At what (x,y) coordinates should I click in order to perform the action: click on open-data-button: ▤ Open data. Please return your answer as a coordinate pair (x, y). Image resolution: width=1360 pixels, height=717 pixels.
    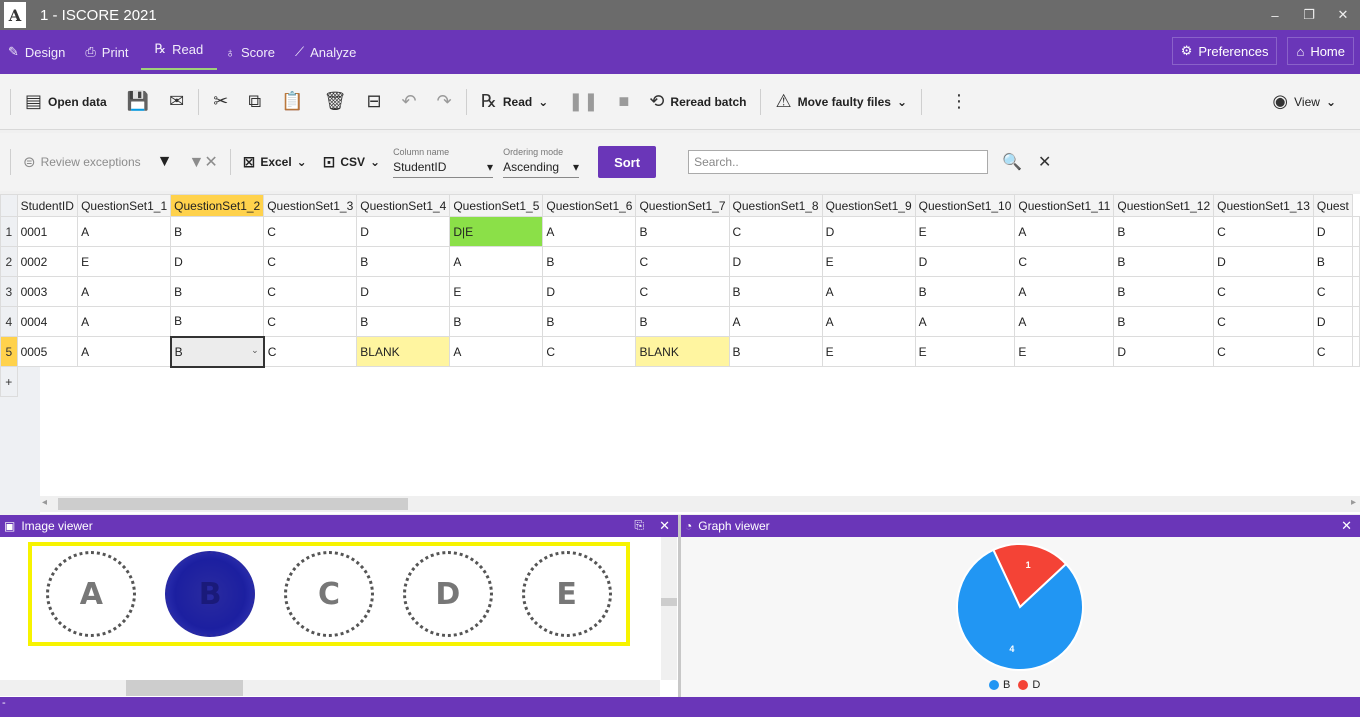
    Looking at the image, I should click on (66, 102).